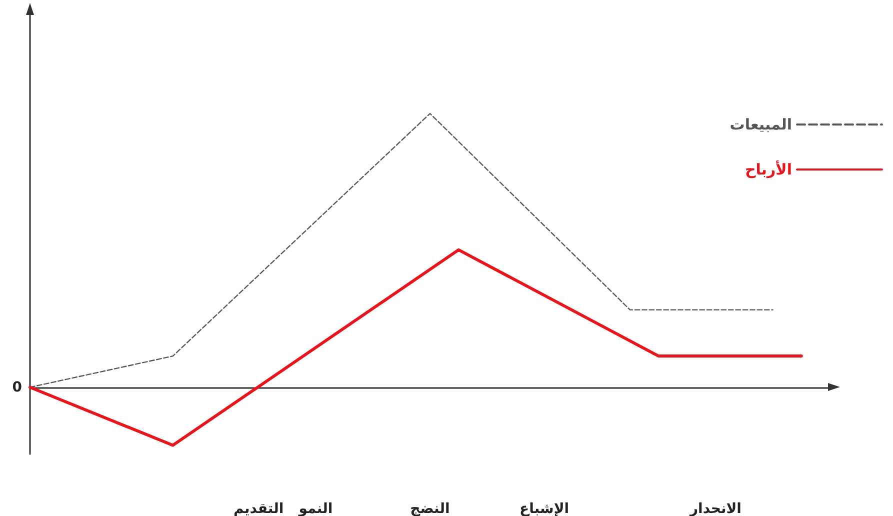 The image size is (893, 516). I want to click on text: 0, so click(17, 387).